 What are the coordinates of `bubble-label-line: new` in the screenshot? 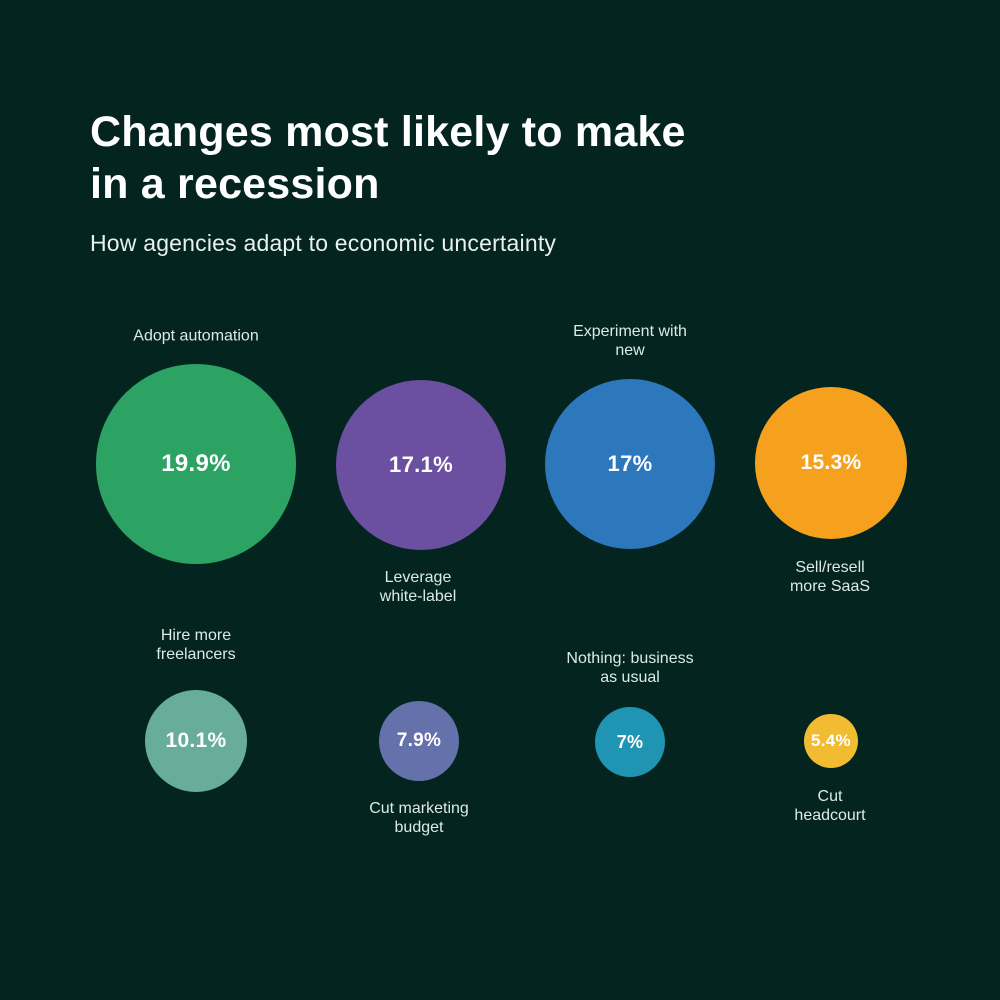 It's located at (630, 350).